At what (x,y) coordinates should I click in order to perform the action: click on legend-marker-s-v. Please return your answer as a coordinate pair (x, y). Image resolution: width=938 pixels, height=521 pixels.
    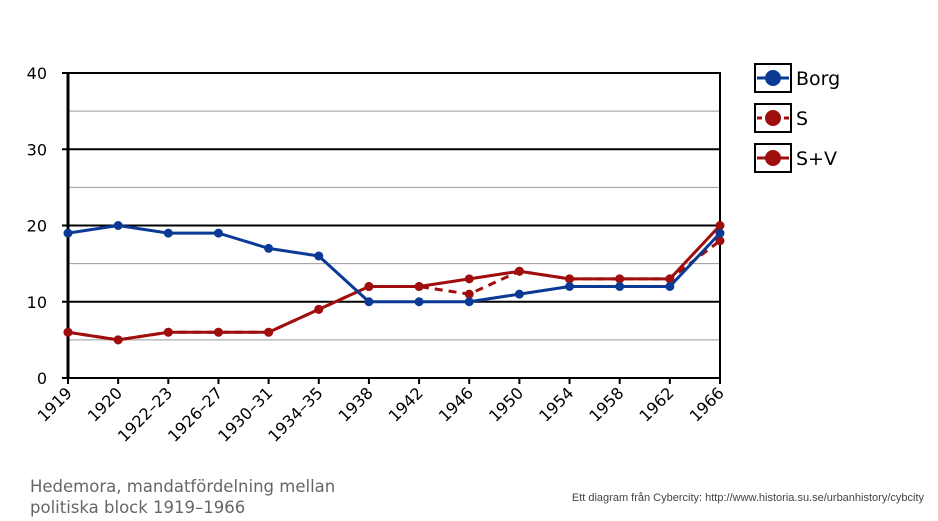
    Looking at the image, I should click on (773, 158).